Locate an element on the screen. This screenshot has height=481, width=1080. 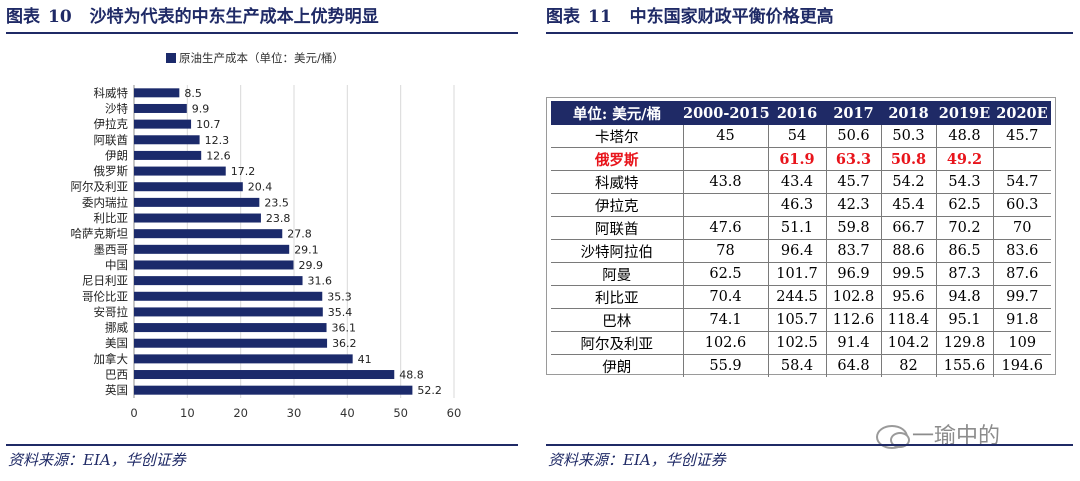
header-year: 2019E is located at coordinates (964, 113).